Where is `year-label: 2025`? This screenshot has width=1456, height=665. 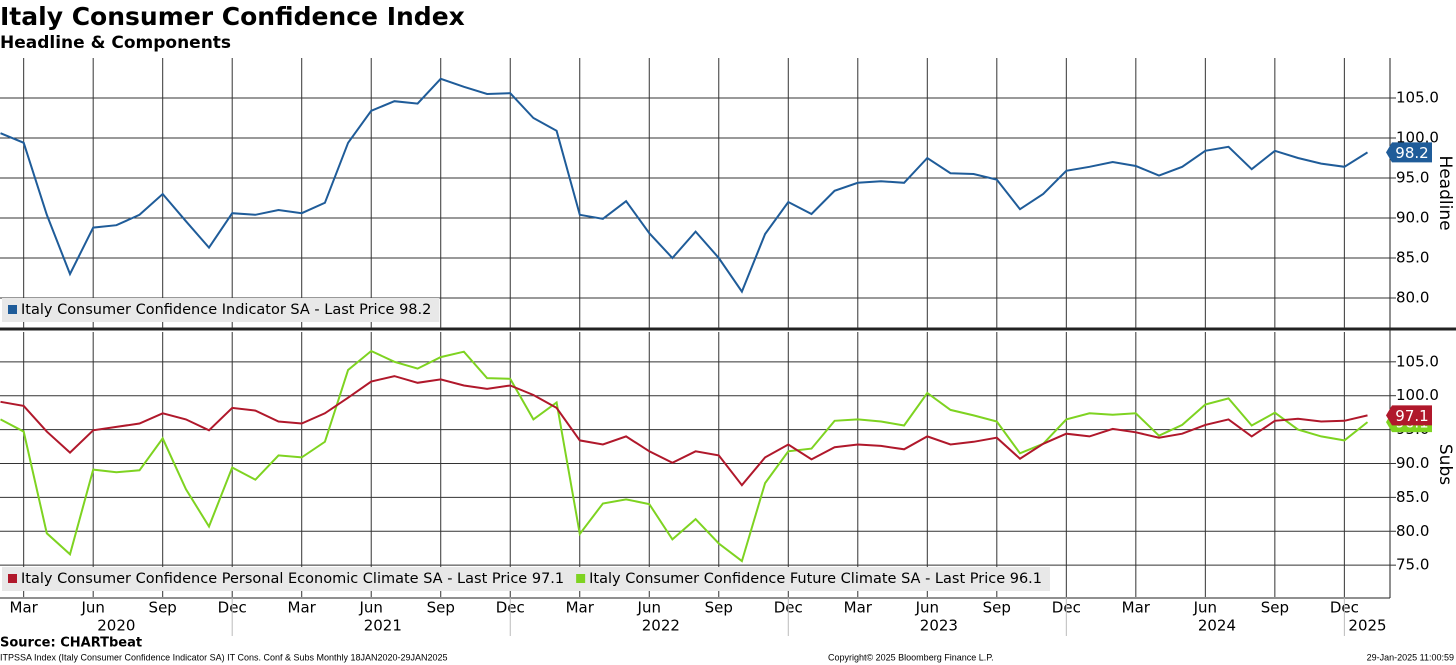 year-label: 2025 is located at coordinates (1367, 626).